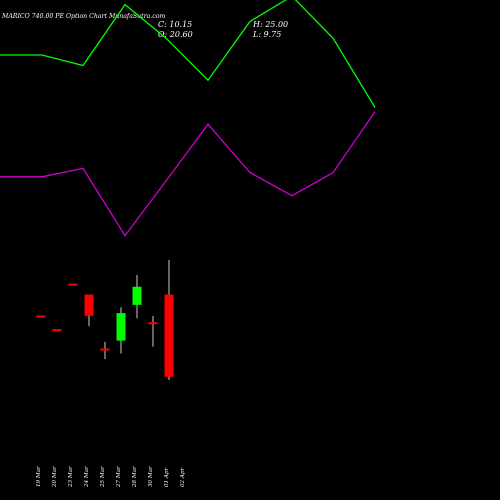  I want to click on date-label: 01 Apr, so click(167, 477).